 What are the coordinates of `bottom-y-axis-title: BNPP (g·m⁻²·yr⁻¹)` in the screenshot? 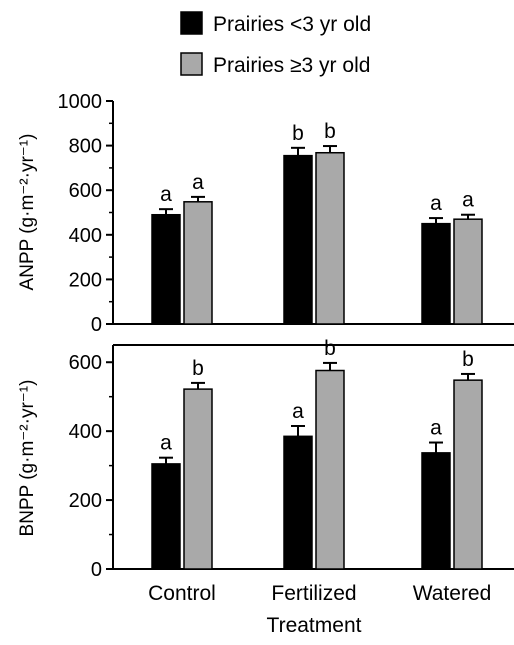 It's located at (27, 458).